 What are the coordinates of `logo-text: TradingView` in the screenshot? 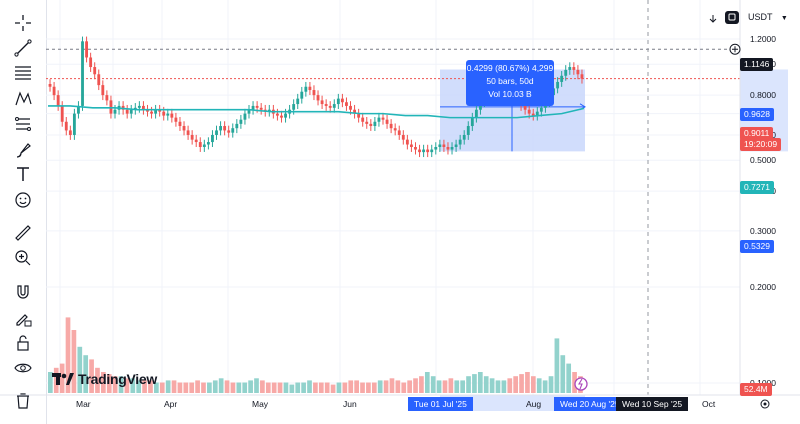 It's located at (117, 379).